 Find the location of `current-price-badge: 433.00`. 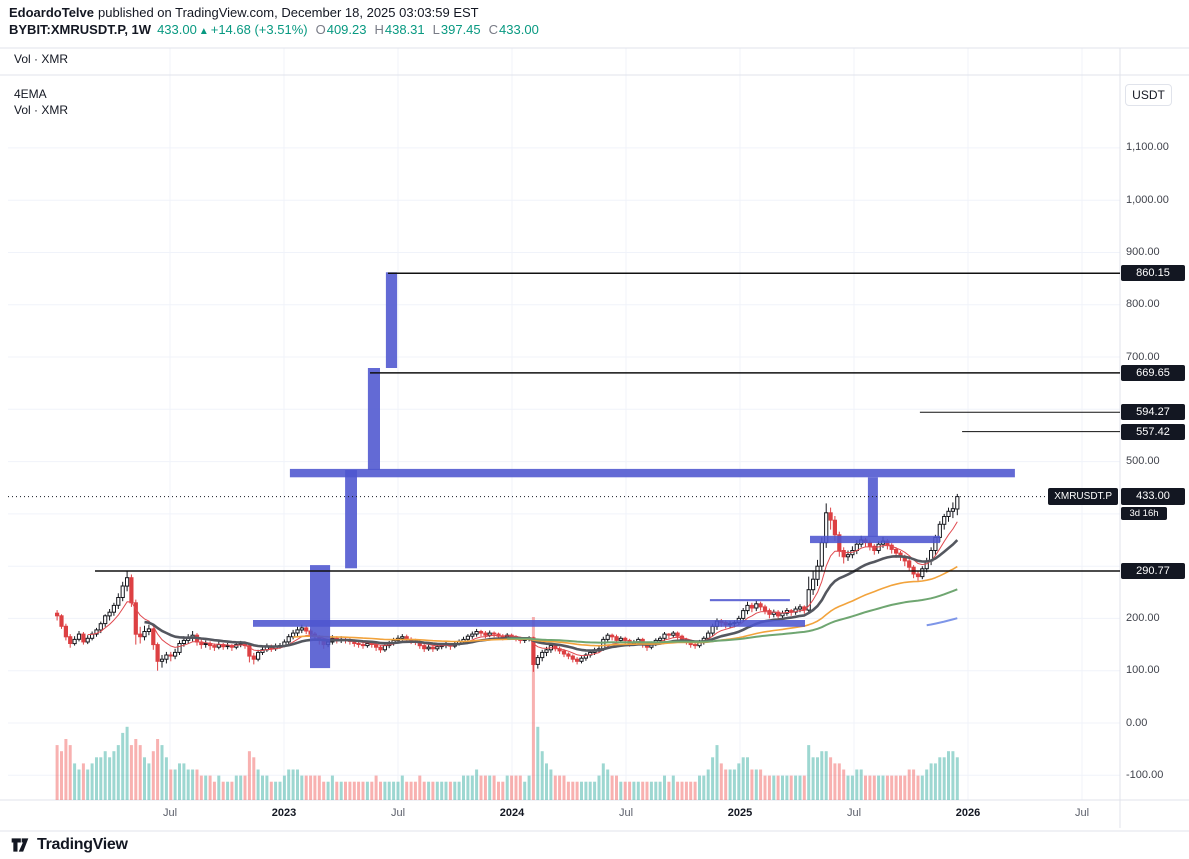

current-price-badge: 433.00 is located at coordinates (1153, 496).